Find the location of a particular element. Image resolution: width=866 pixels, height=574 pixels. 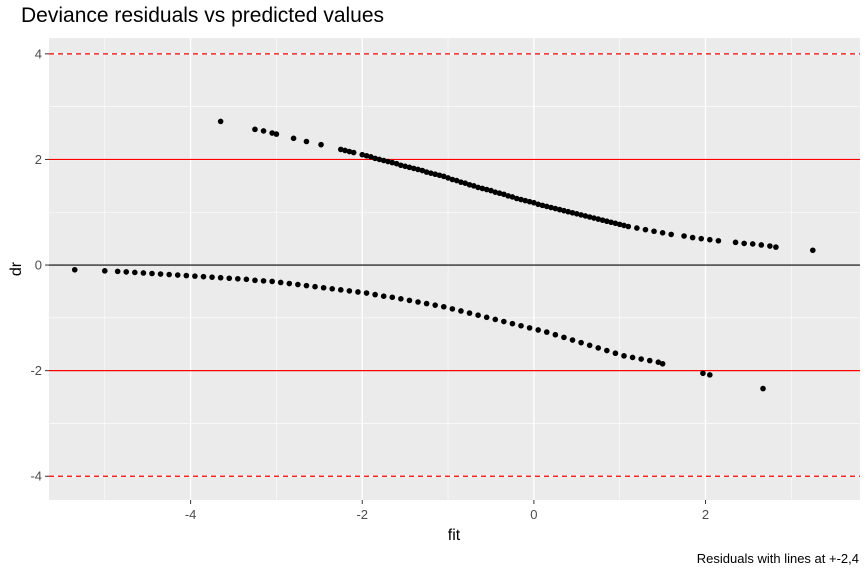

x-tick-label: -4 is located at coordinates (191, 514).